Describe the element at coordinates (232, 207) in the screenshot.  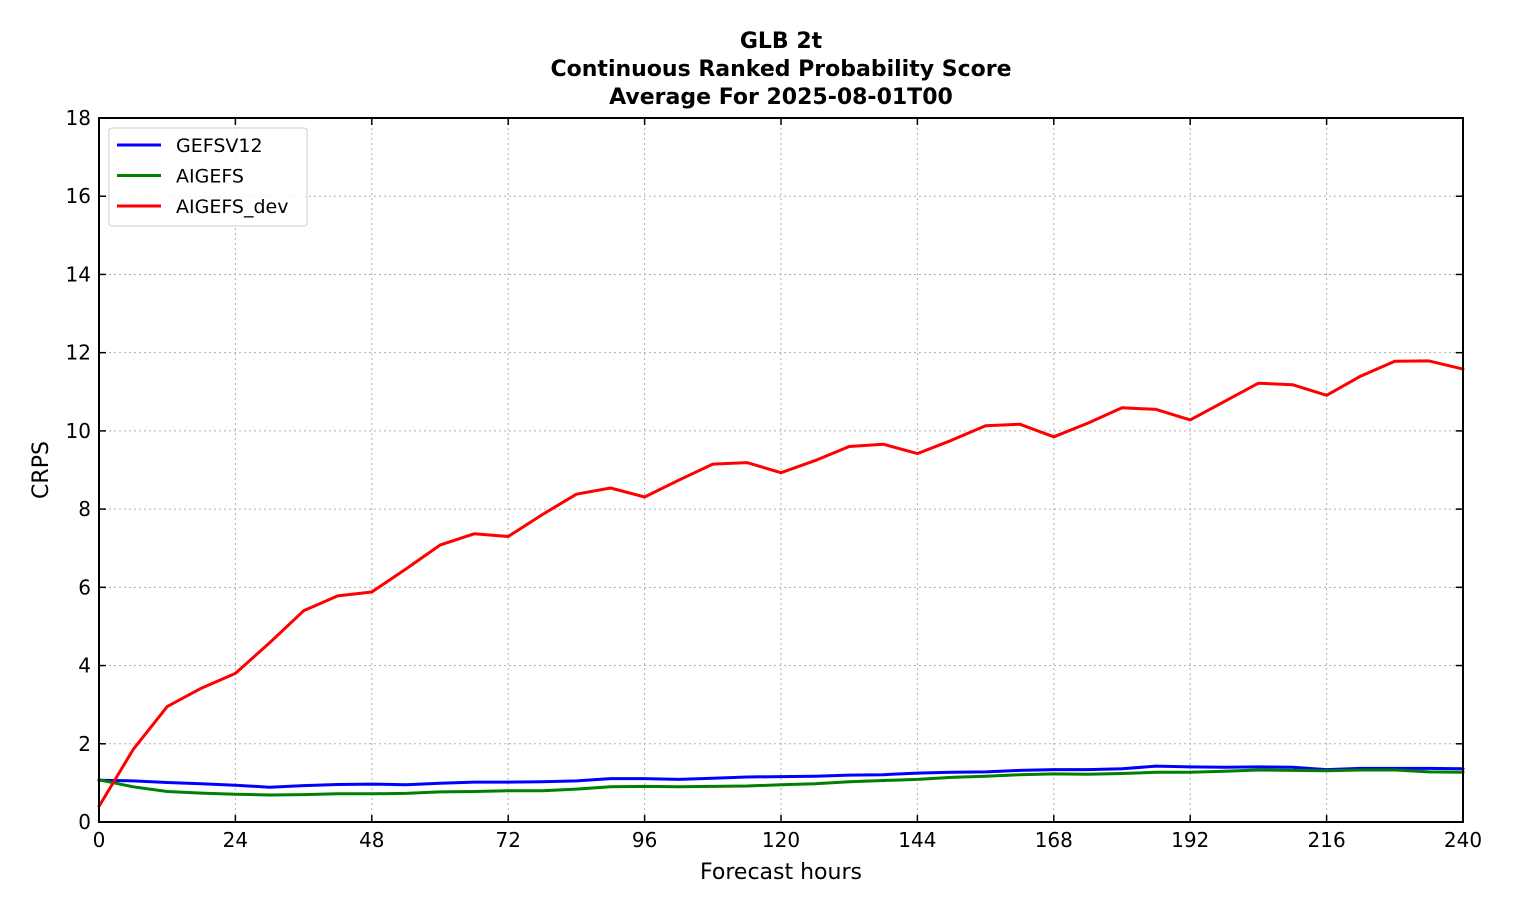
I see `legend-label-aigefs-dev: AIGEFS_dev` at that location.